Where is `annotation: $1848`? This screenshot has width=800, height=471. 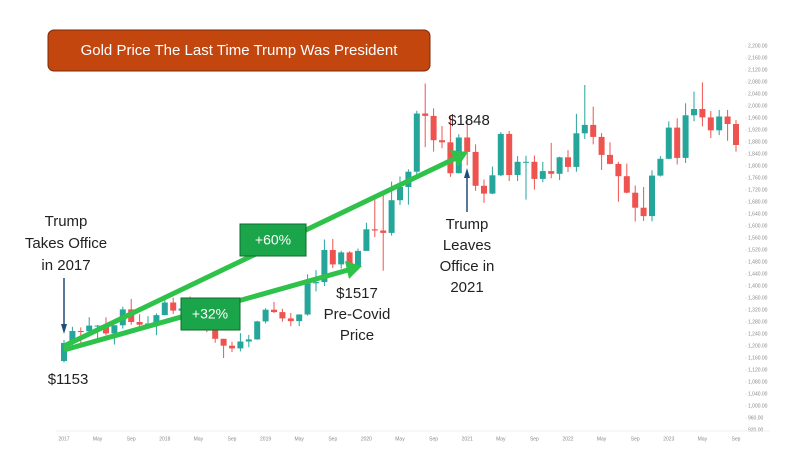 annotation: $1848 is located at coordinates (469, 120).